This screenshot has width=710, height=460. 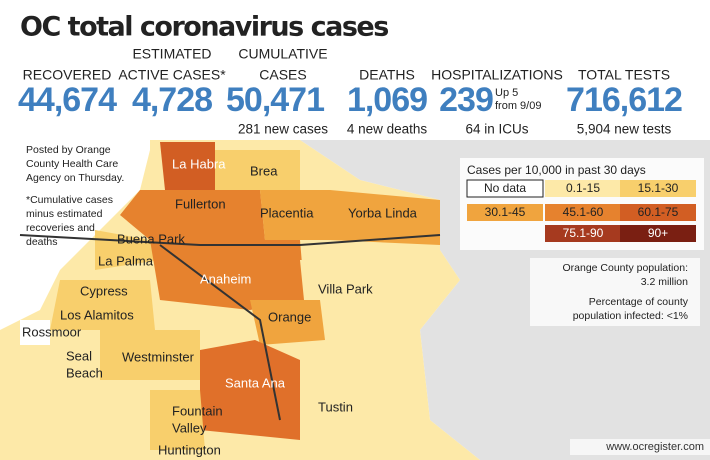 What do you see at coordinates (75, 178) in the screenshot?
I see `side-note: Agency on Thursday.` at bounding box center [75, 178].